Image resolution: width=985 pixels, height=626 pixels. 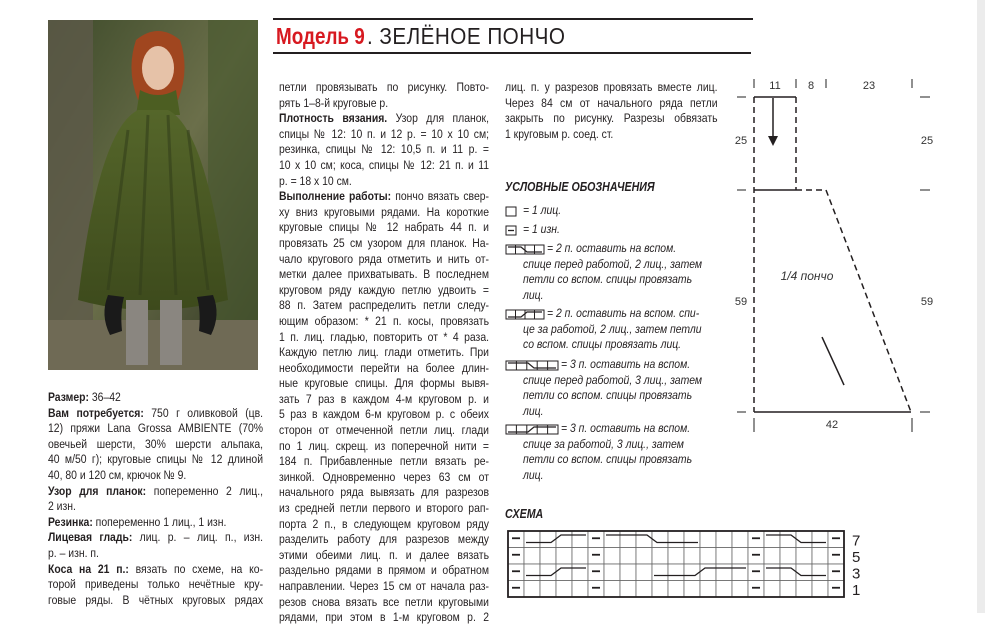 What do you see at coordinates (532, 429) in the screenshot?
I see `cable-3-back-icon` at bounding box center [532, 429].